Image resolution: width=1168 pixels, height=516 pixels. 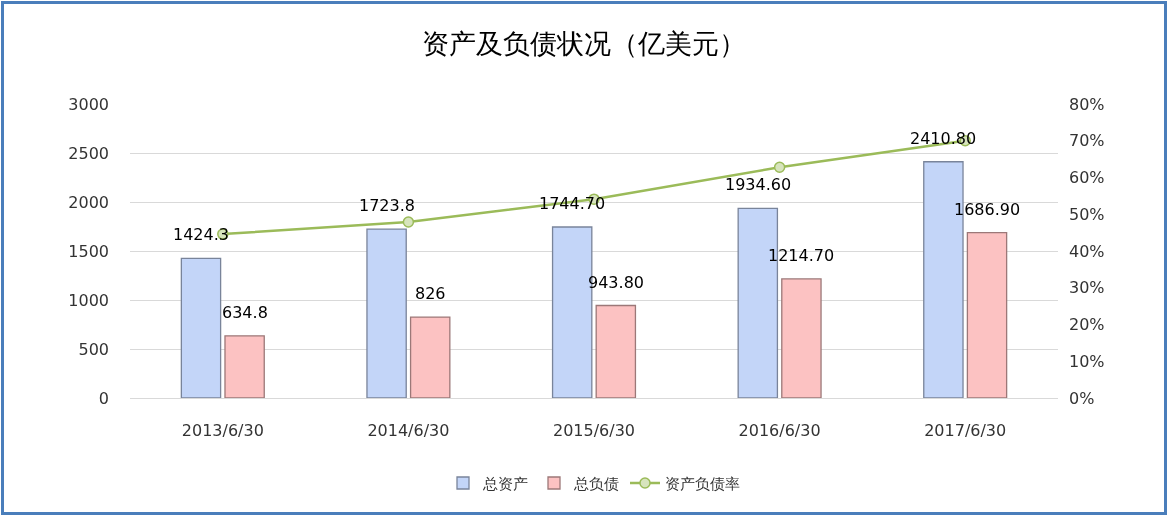 I want to click on y-tick-label: 3000, so click(x=88, y=104).